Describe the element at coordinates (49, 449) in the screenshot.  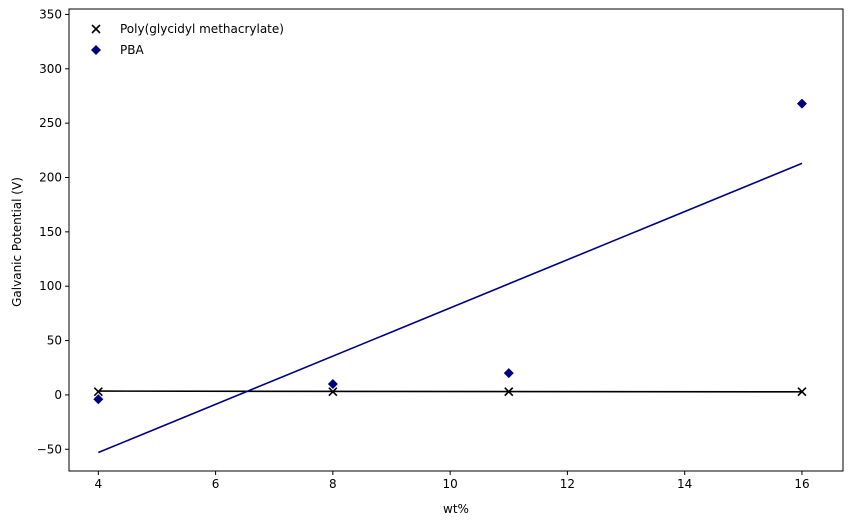
I see `y-tick-label-1: −50` at that location.